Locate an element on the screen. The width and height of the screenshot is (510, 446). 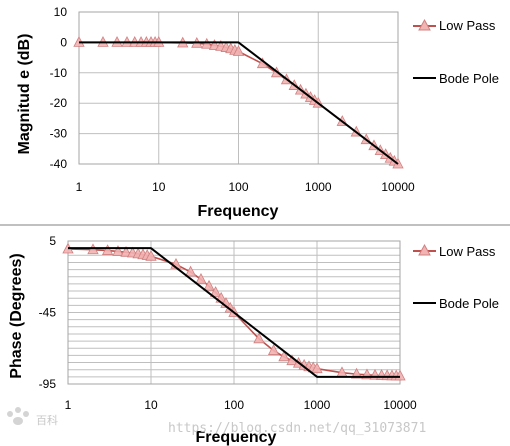
watermark: 百科 https://blog.csdn.net/qq_31073871 is located at coordinates (216, 421).